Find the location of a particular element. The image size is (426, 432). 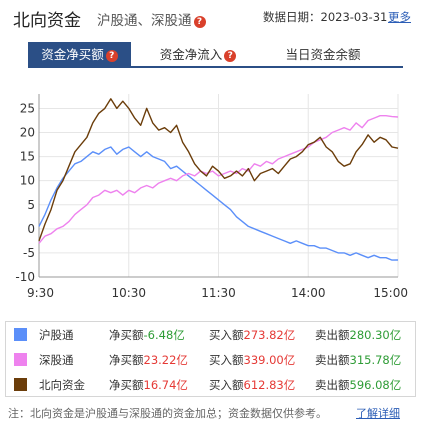

tab-daily-balance-label: 当日资金余额 is located at coordinates (323, 54).